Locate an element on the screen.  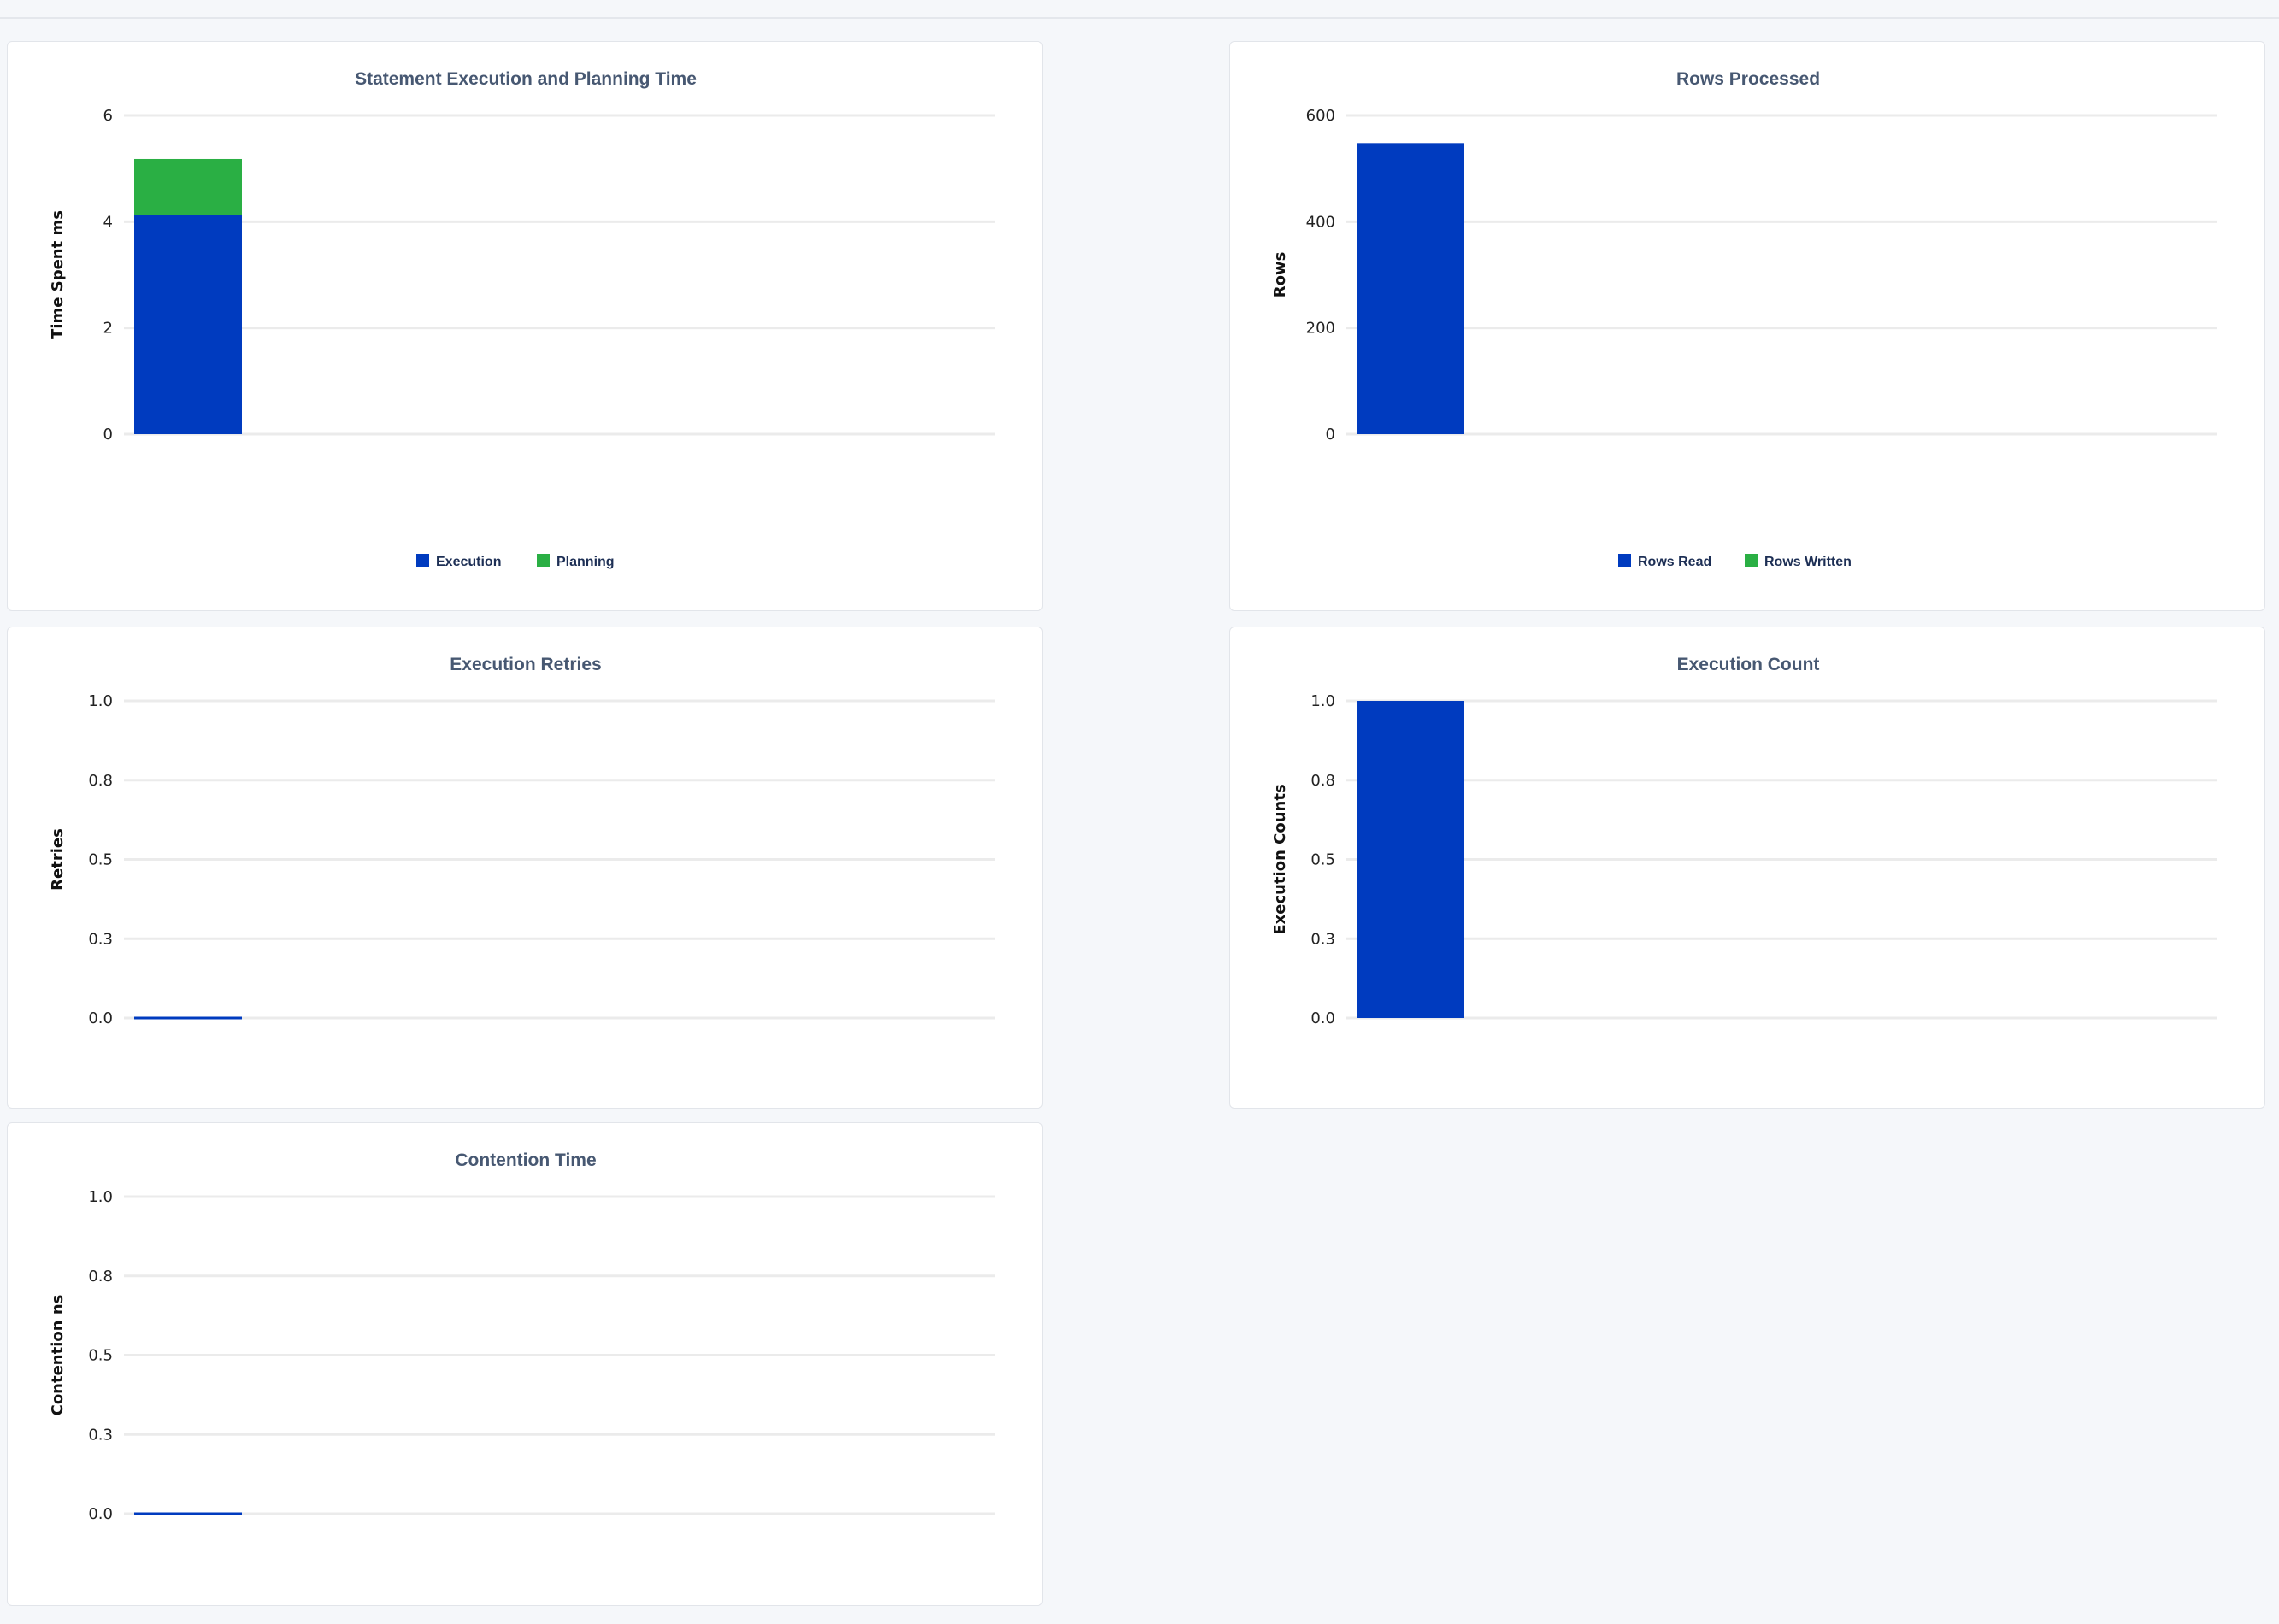
chart-title: Rows Processed is located at coordinates (1748, 79).